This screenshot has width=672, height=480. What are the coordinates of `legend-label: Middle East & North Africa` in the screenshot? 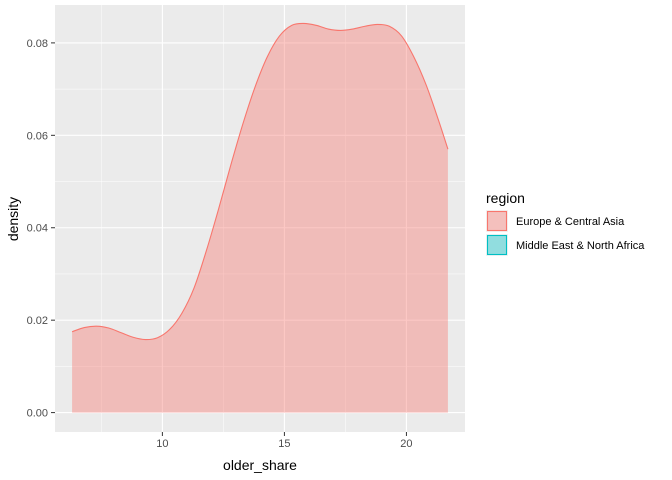 It's located at (580, 246).